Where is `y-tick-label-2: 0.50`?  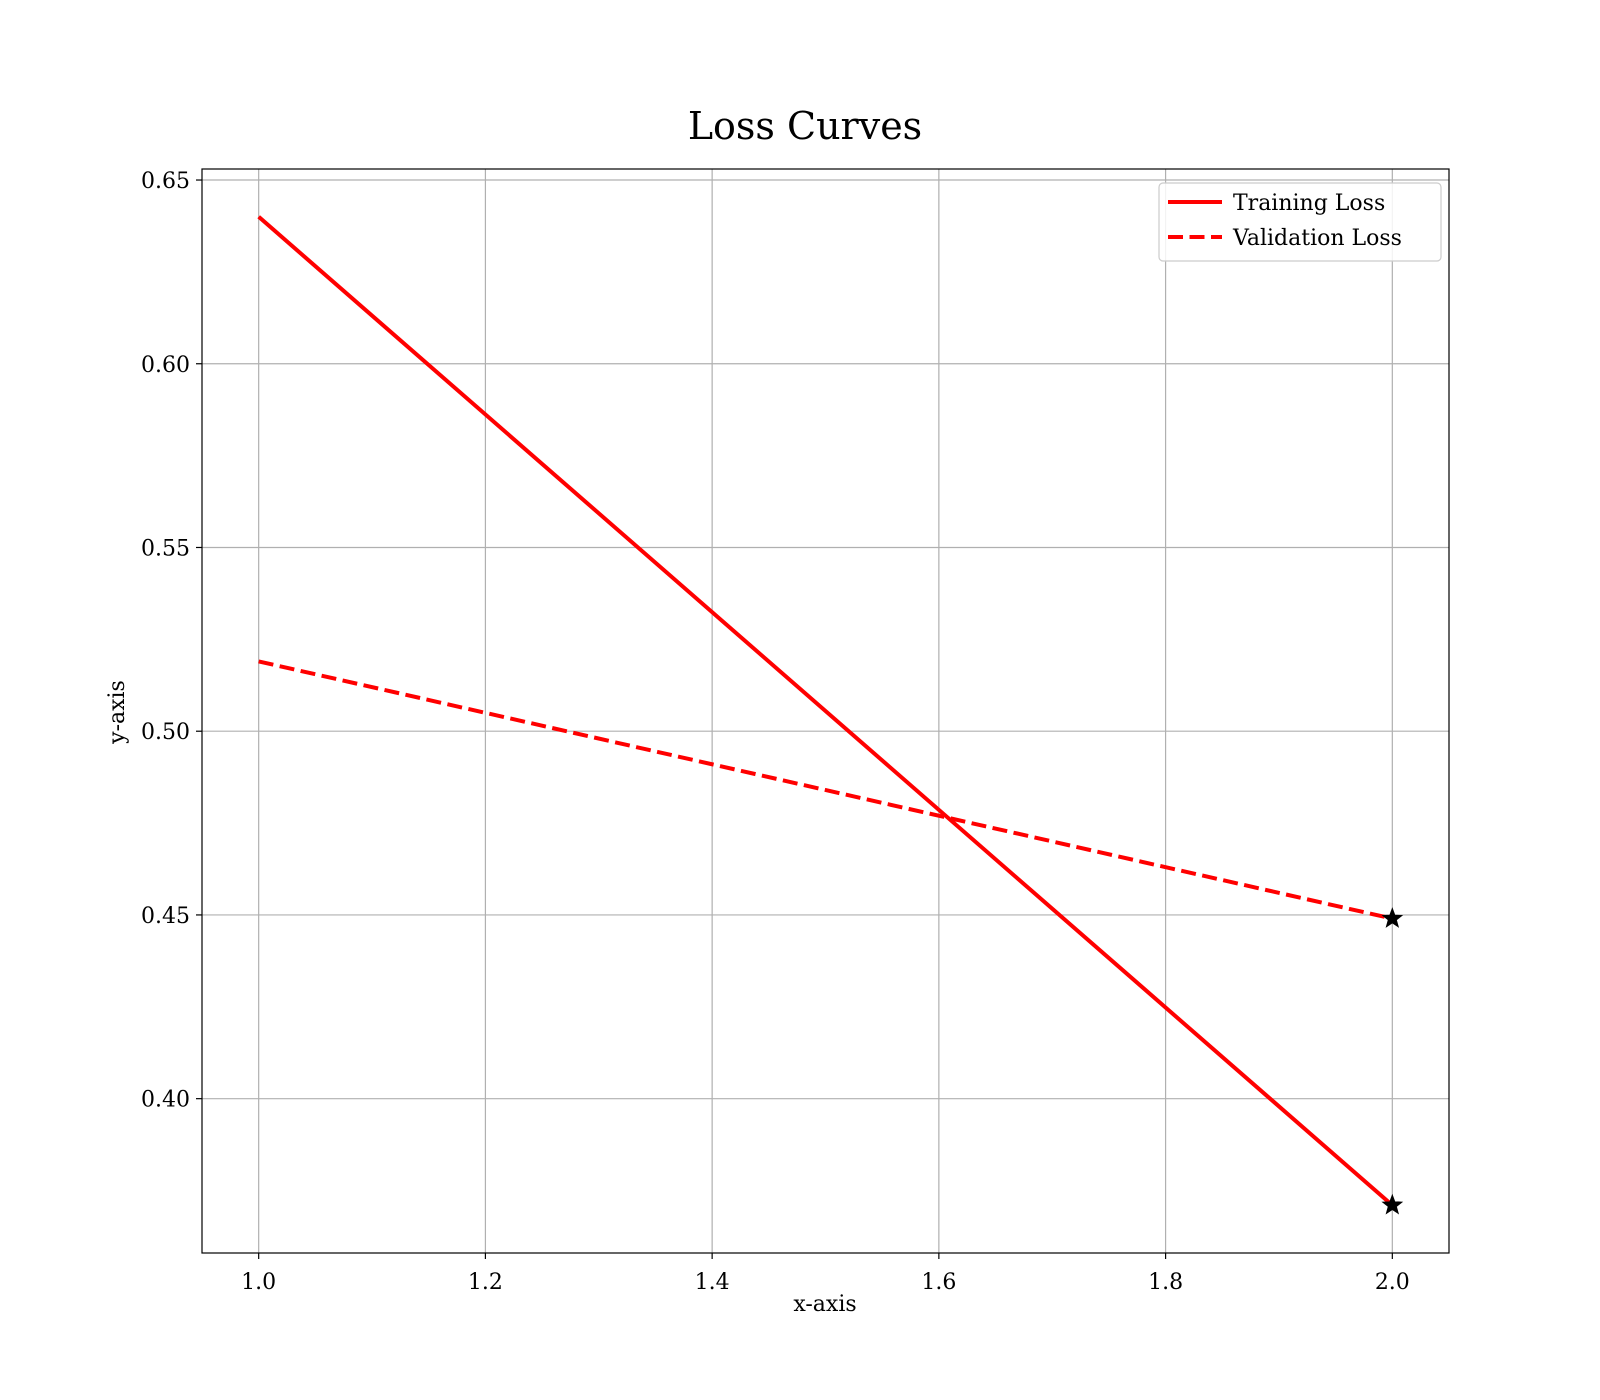
y-tick-label-2: 0.50 is located at coordinates (165, 732).